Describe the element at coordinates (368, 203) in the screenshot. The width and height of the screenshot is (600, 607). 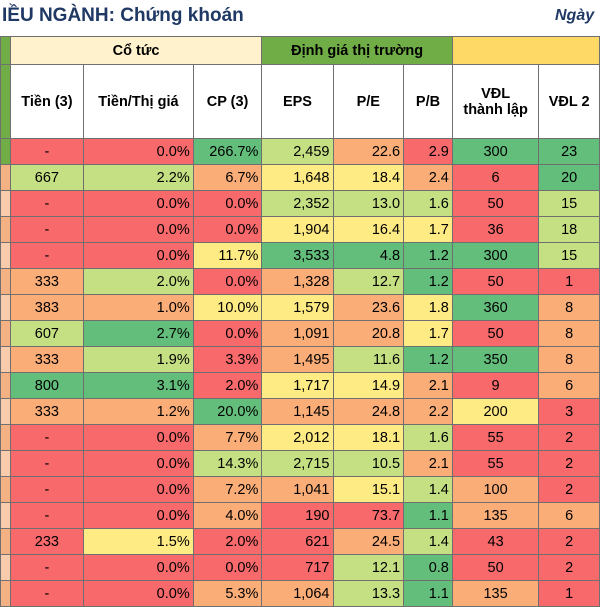
I see `cell-pe: 13.0` at that location.